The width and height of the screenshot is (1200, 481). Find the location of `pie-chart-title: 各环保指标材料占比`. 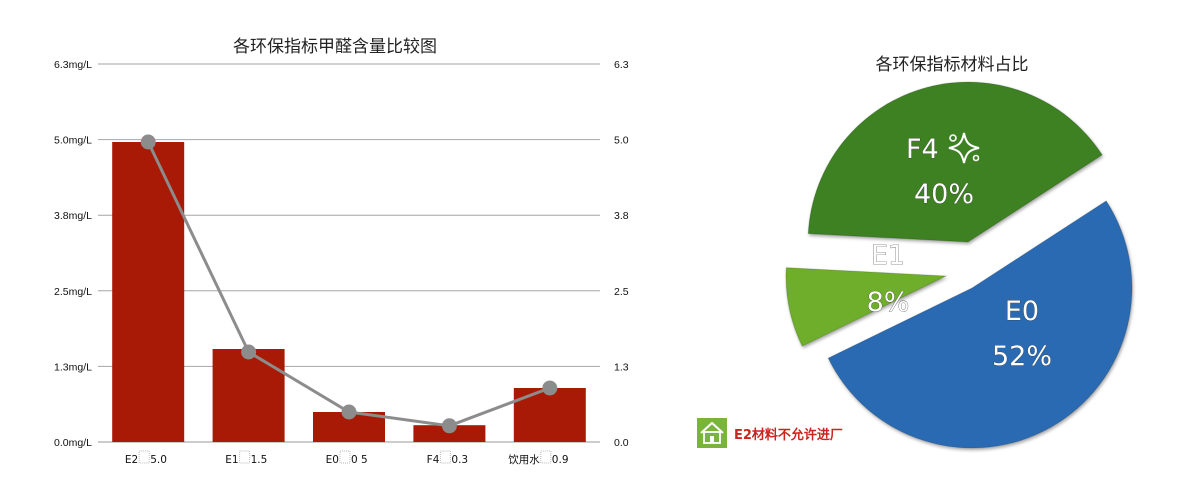

pie-chart-title: 各环保指标材料占比 is located at coordinates (952, 65).